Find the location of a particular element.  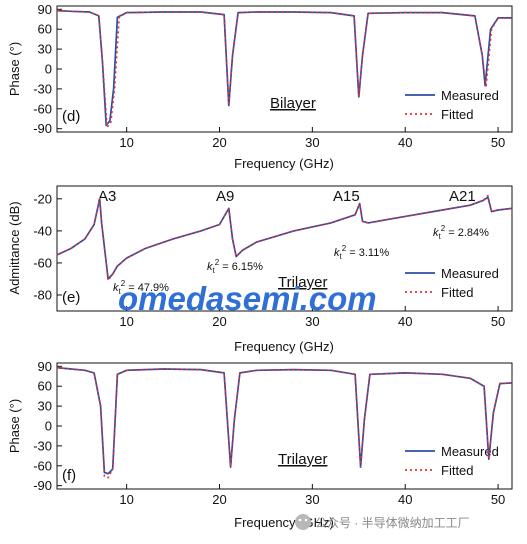

y-tick-label: -80 is located at coordinates (42, 294).